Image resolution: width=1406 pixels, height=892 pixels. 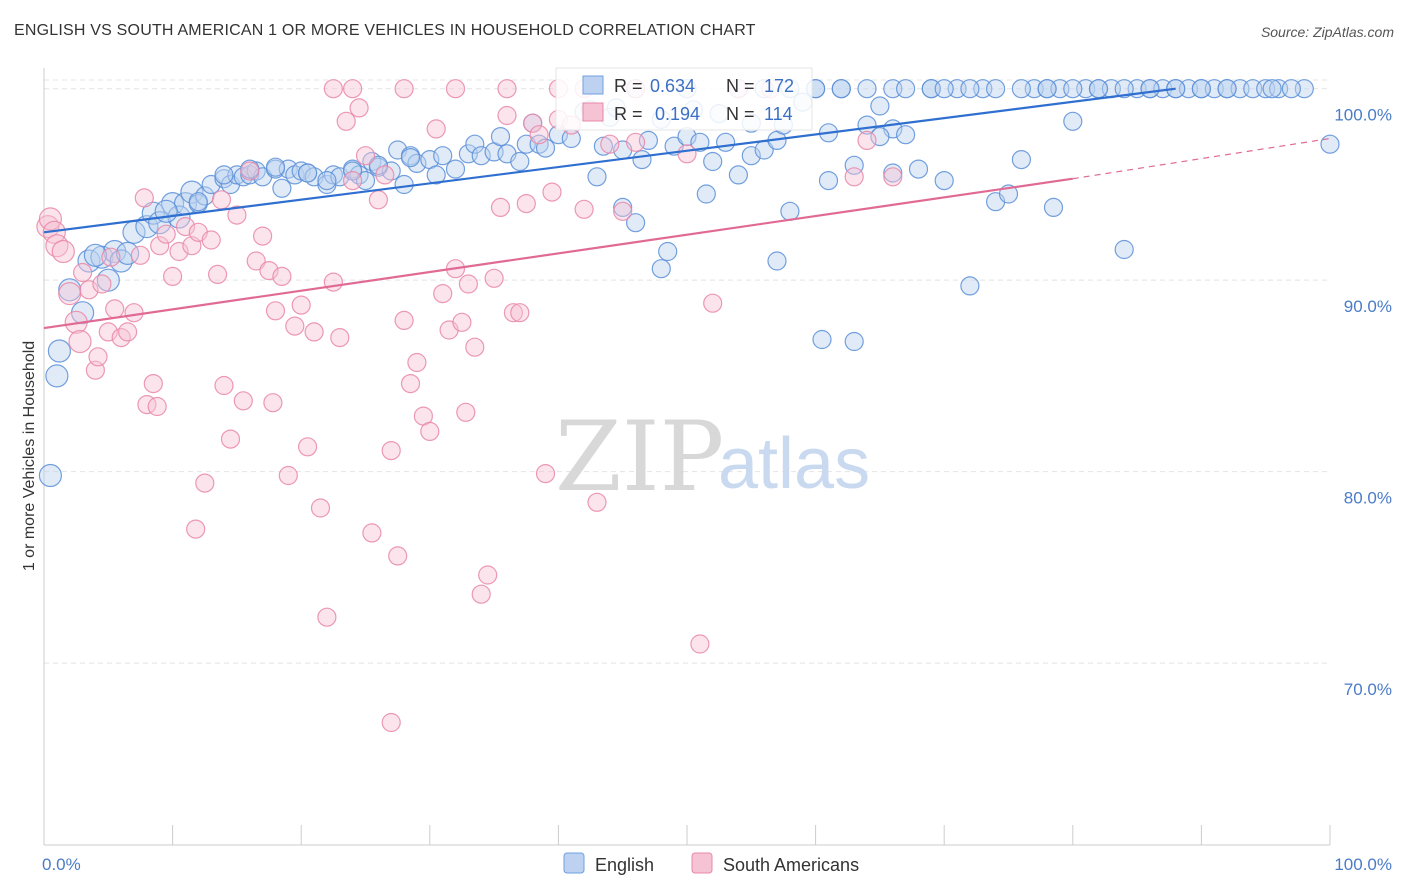 I want to click on y-axis-title: 1 or more Vehicles in Household, so click(x=29, y=456).